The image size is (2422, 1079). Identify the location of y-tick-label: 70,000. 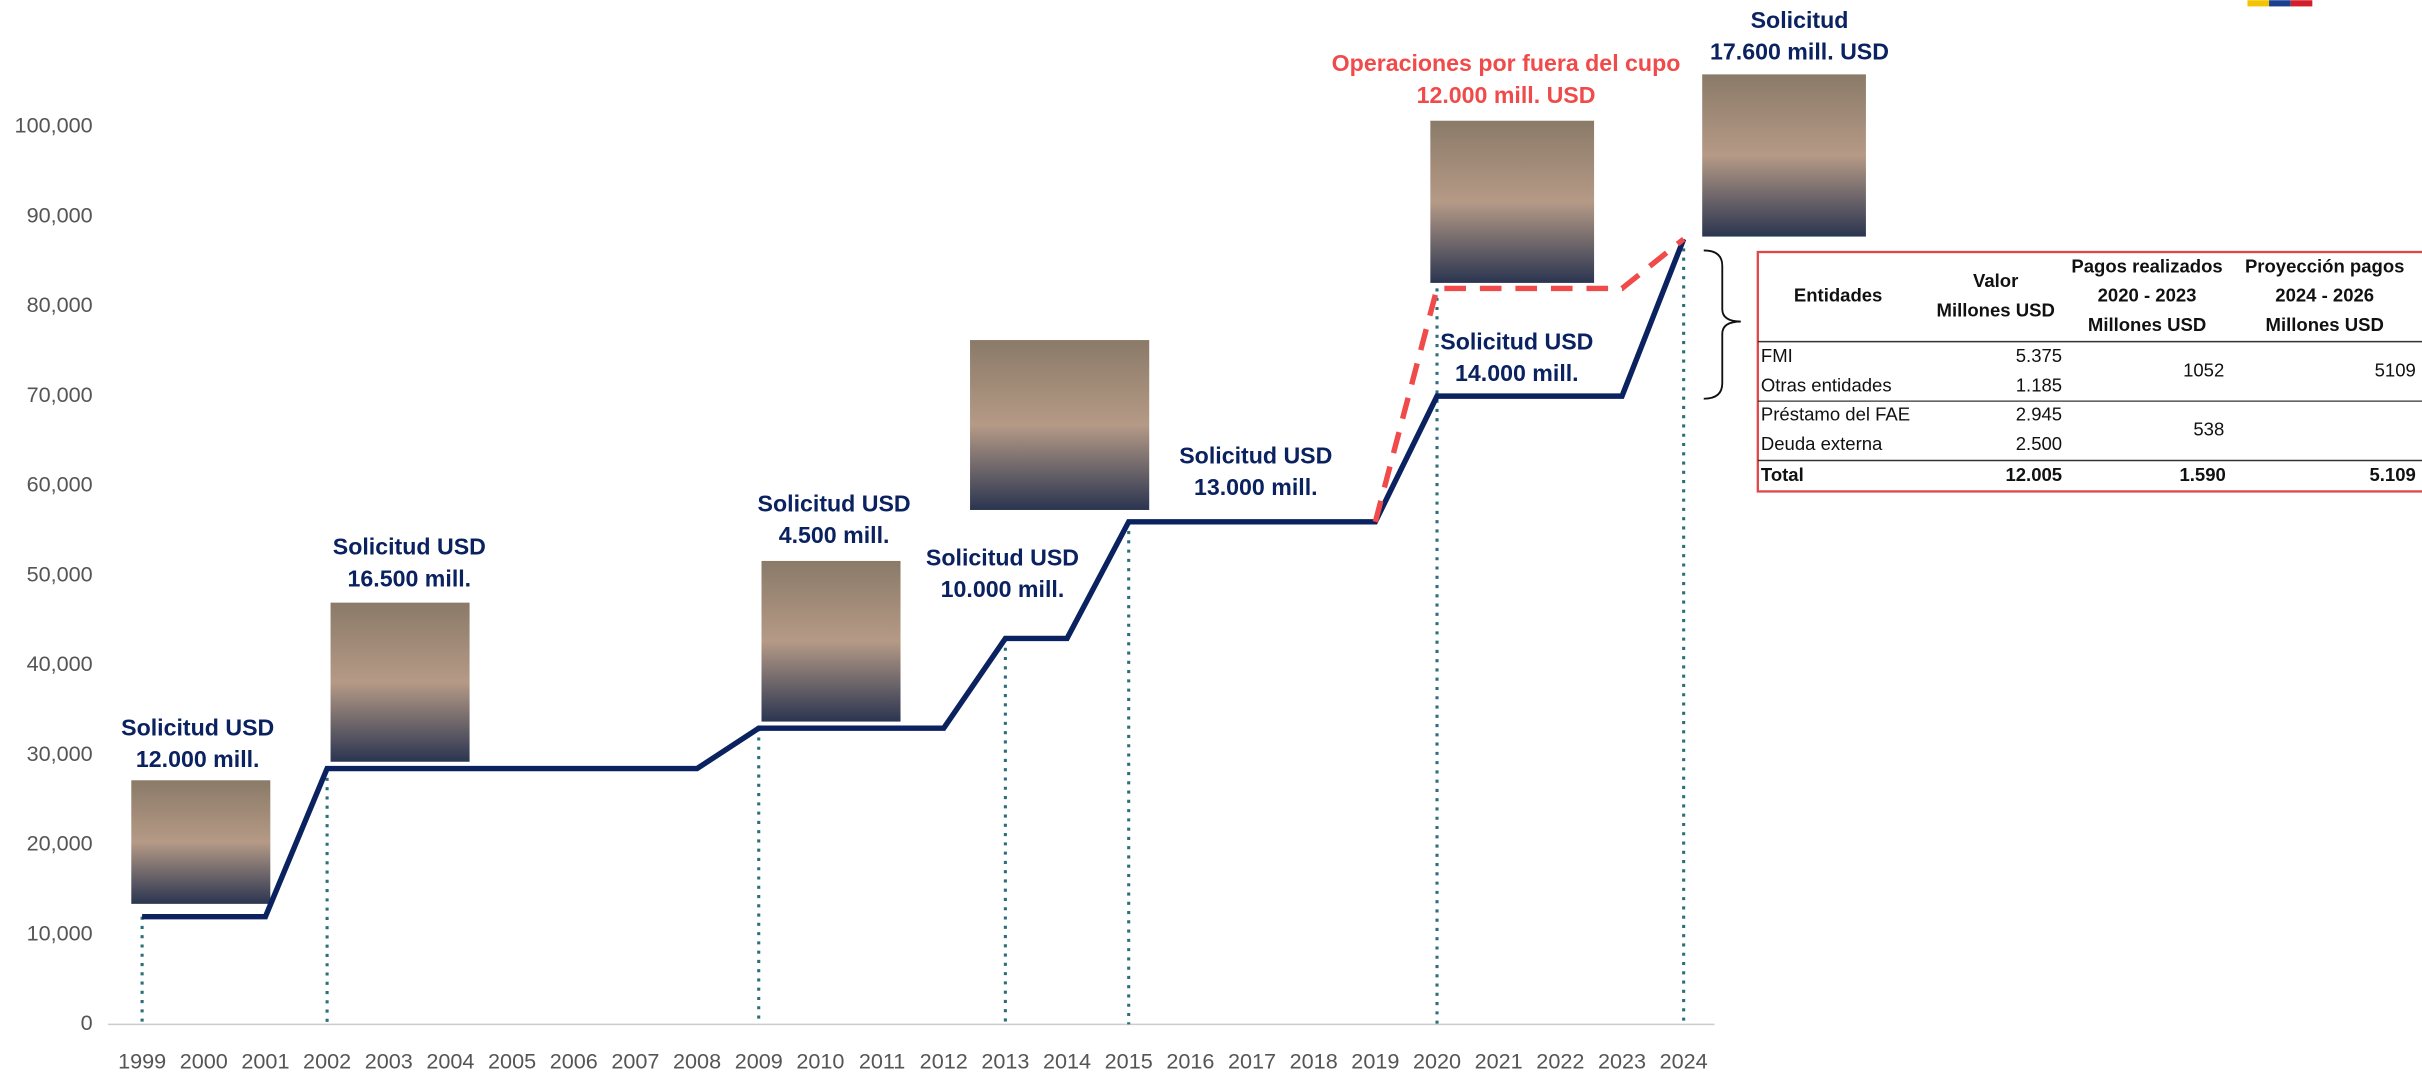
(60, 394).